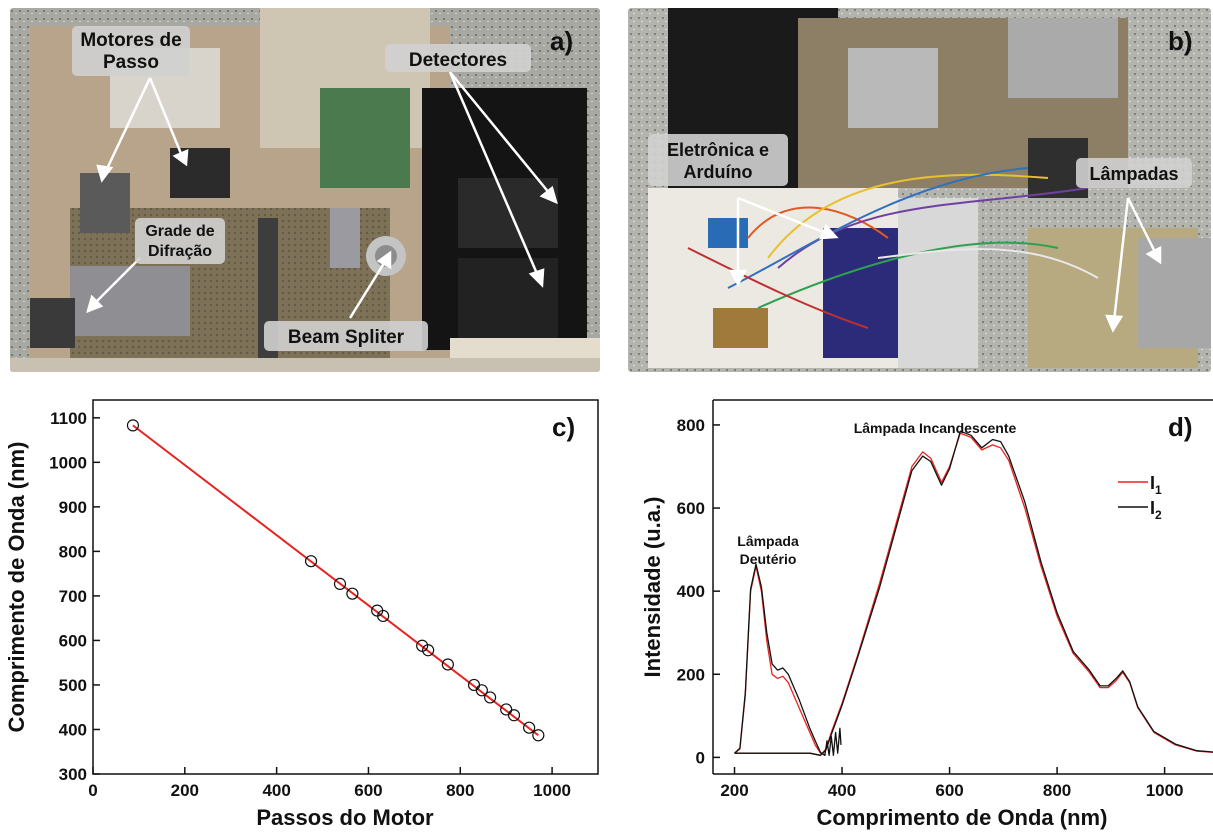 This screenshot has height=832, width=1213. I want to click on wires, so click(893, 248).